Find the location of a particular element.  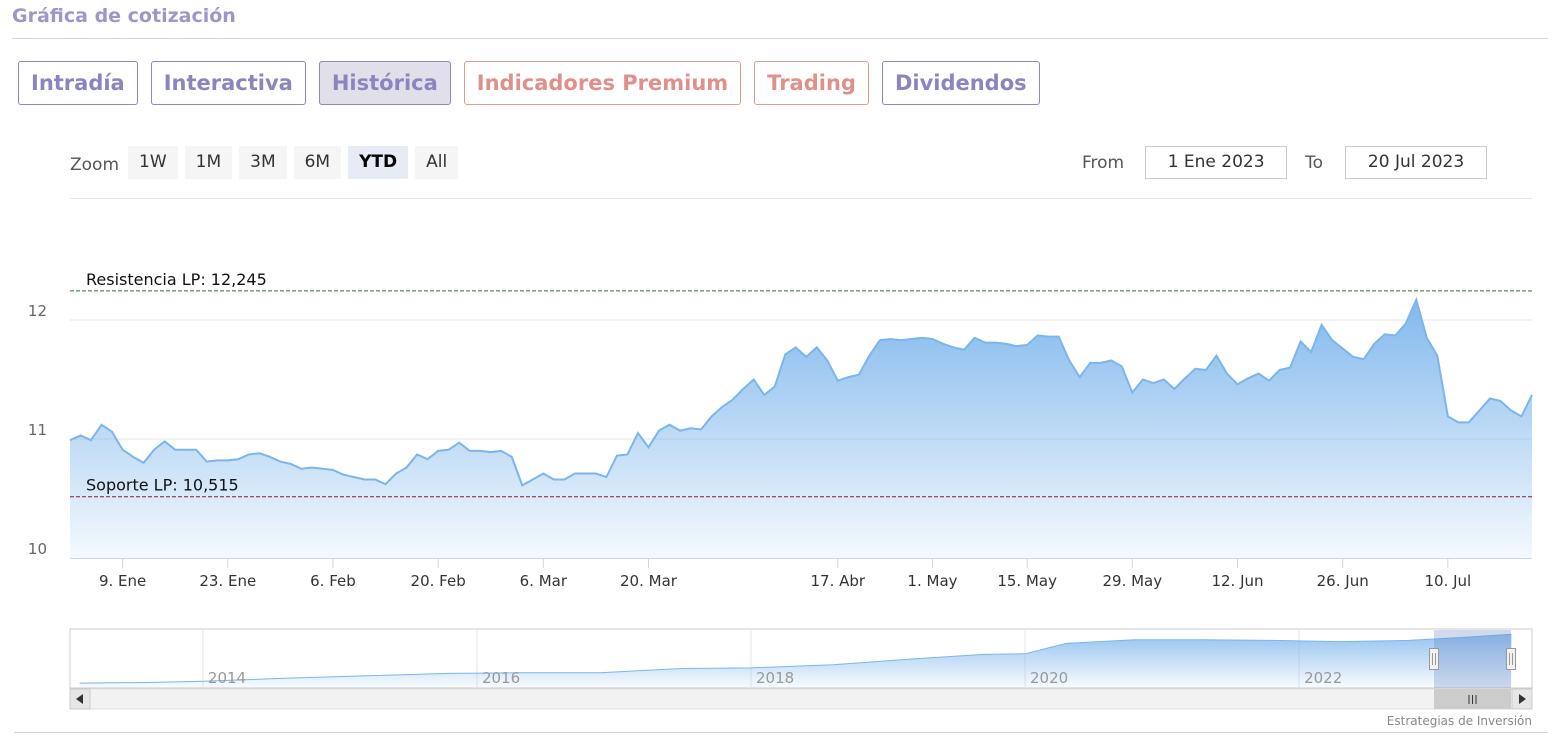

tab: Indicadores Premium is located at coordinates (602, 83).